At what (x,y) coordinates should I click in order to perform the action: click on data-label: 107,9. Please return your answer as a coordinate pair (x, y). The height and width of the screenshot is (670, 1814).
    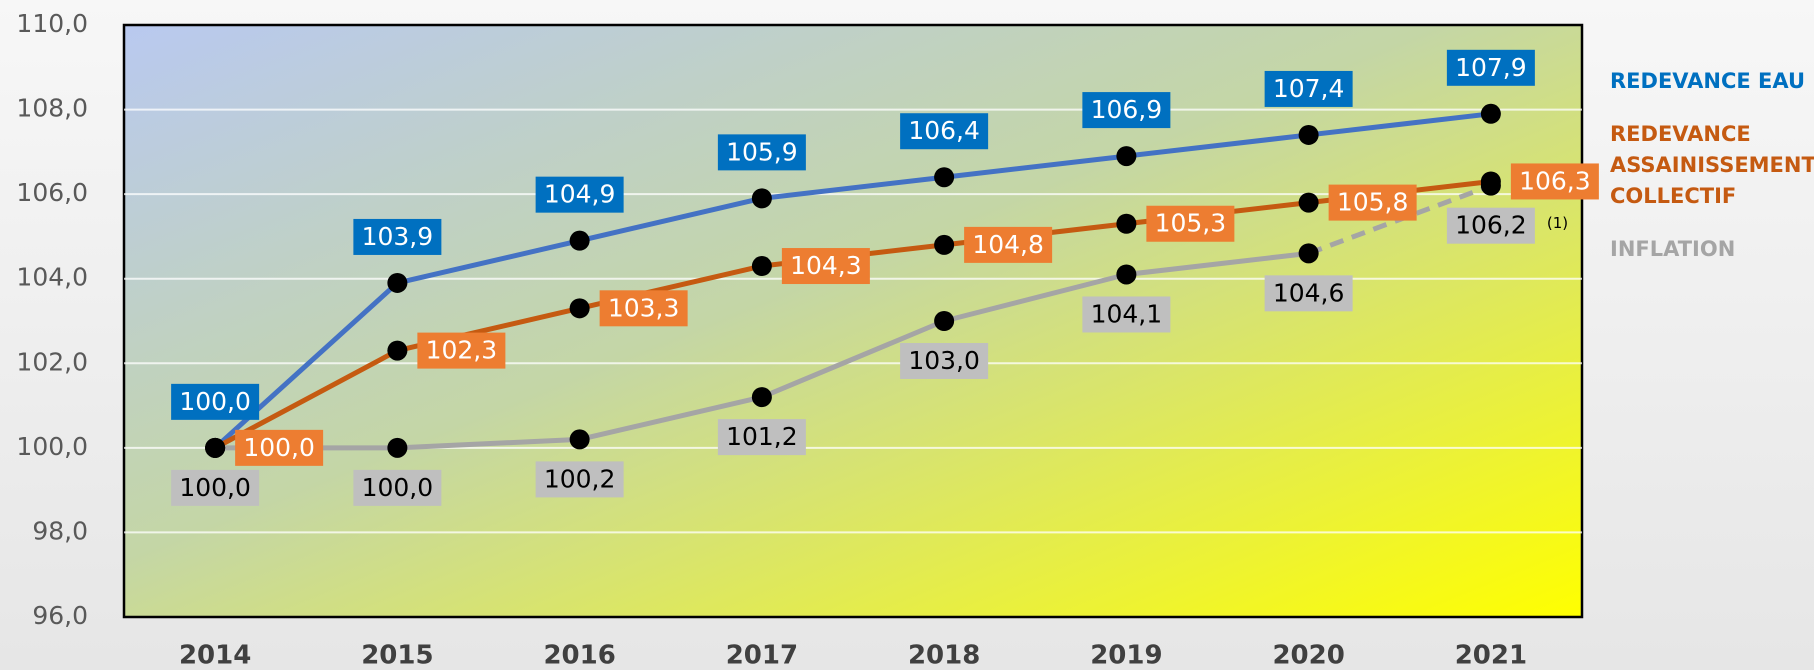
    Looking at the image, I should click on (1491, 67).